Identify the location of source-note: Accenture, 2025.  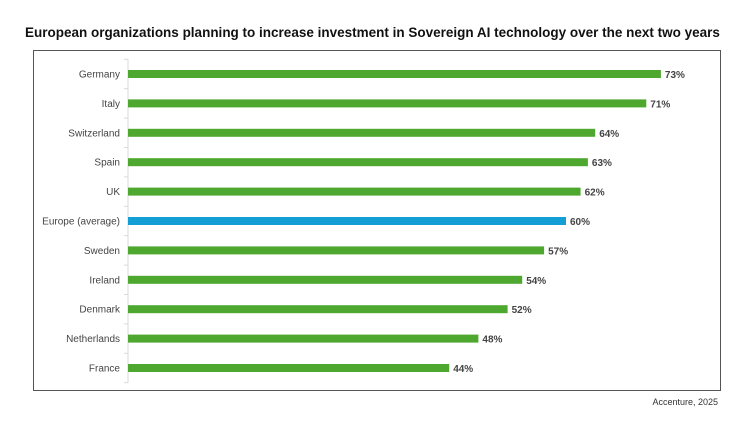
(685, 402).